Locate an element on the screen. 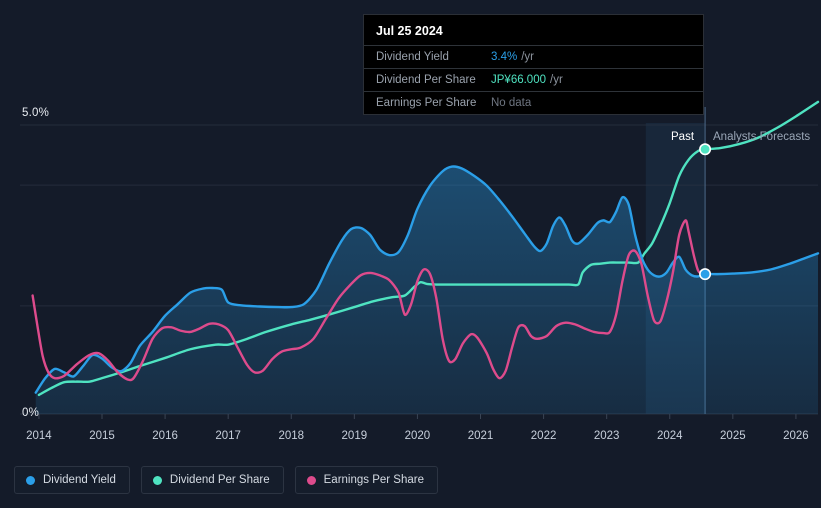 The height and width of the screenshot is (508, 821). x-axis-tick-2020: 2020 is located at coordinates (417, 436).